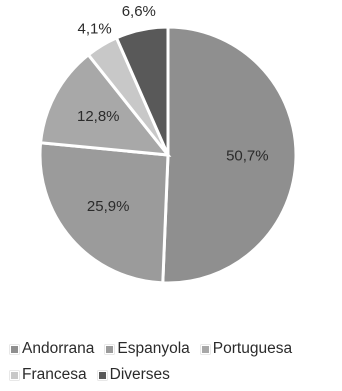 The height and width of the screenshot is (391, 342). Describe the element at coordinates (54, 374) in the screenshot. I see `legend-label-francesa: Francesa` at that location.